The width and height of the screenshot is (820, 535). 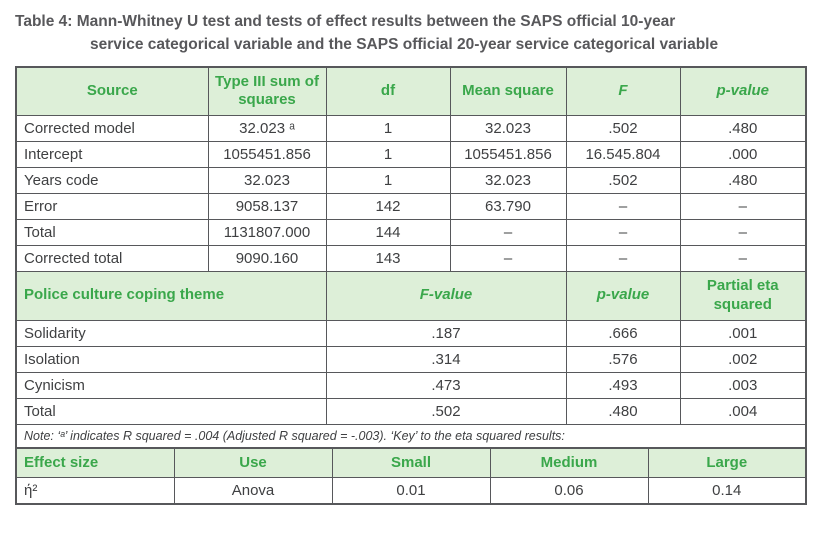 I want to click on table-cell: 63.790, so click(x=508, y=206).